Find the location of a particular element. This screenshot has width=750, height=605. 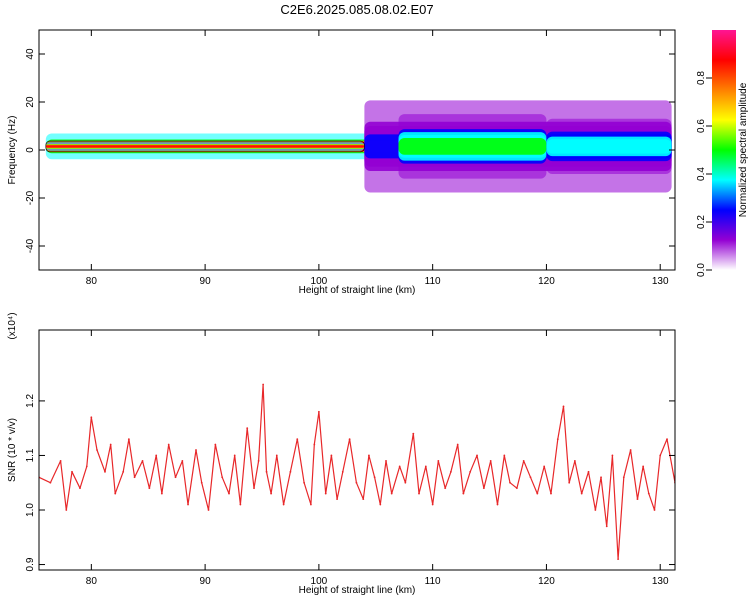

colorbar-label: Normalized spectral amplitude is located at coordinates (743, 149).